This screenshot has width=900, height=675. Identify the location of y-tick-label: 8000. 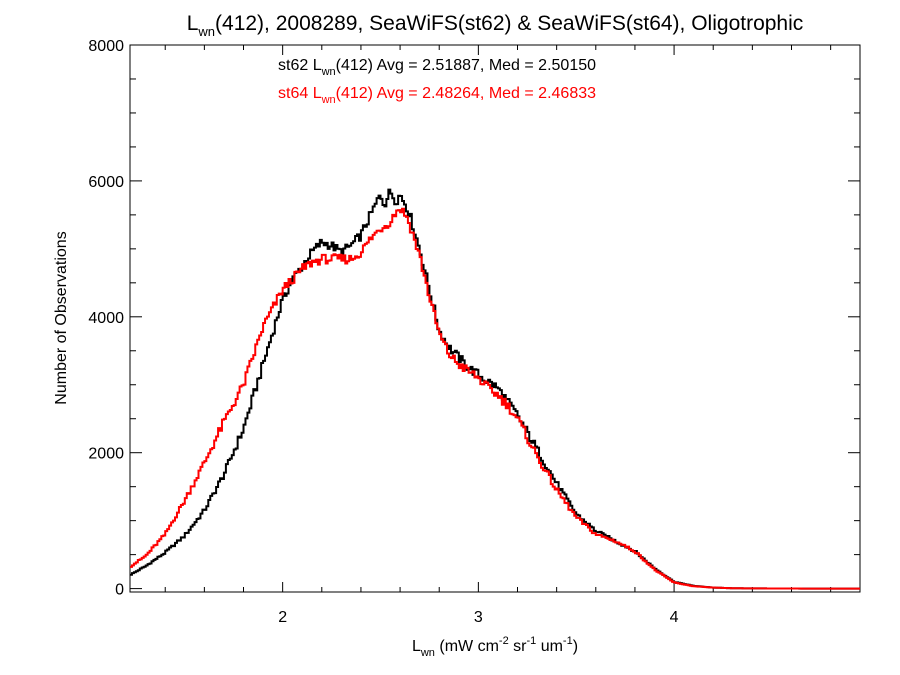
(106, 46).